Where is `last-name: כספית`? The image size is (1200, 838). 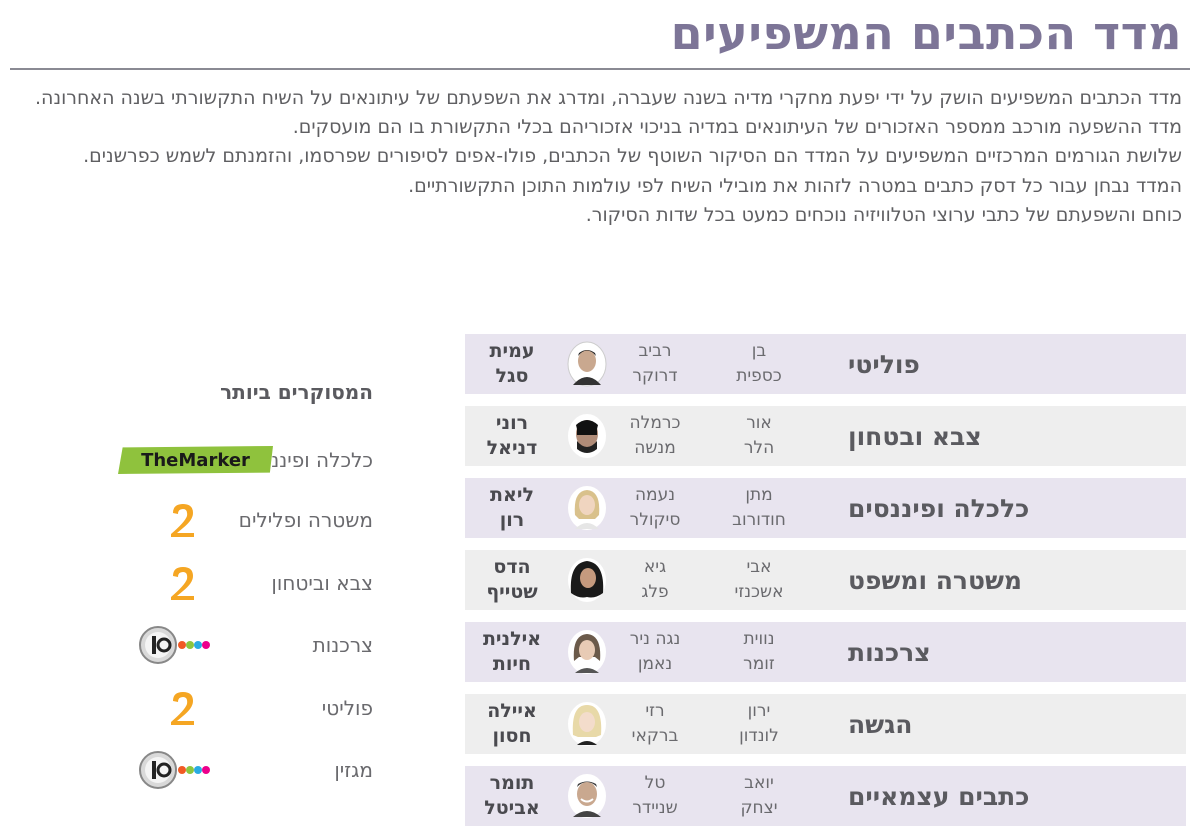
last-name: כספית is located at coordinates (759, 376).